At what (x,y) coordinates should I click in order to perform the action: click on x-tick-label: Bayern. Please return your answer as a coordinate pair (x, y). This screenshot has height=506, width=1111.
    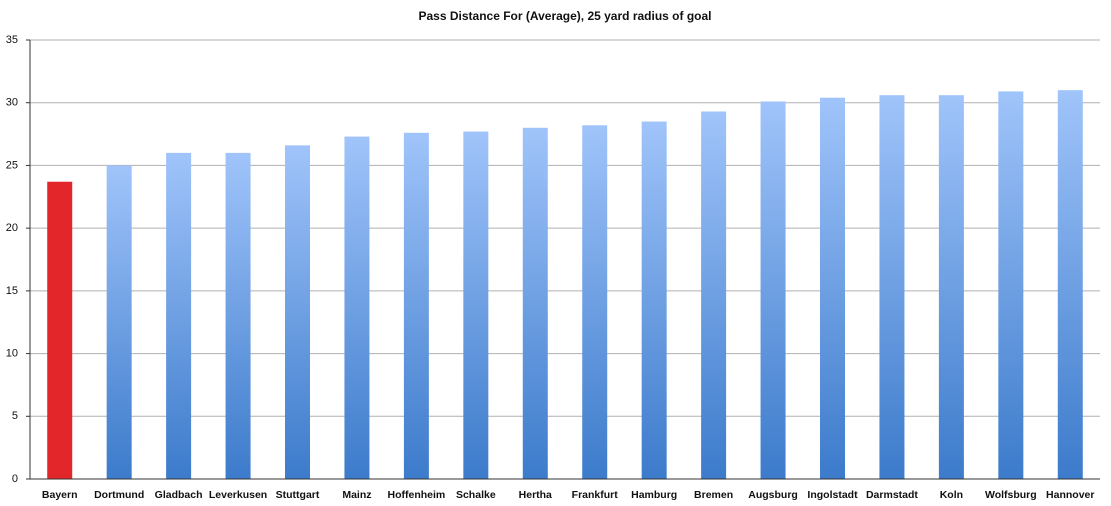
    Looking at the image, I should click on (60, 495).